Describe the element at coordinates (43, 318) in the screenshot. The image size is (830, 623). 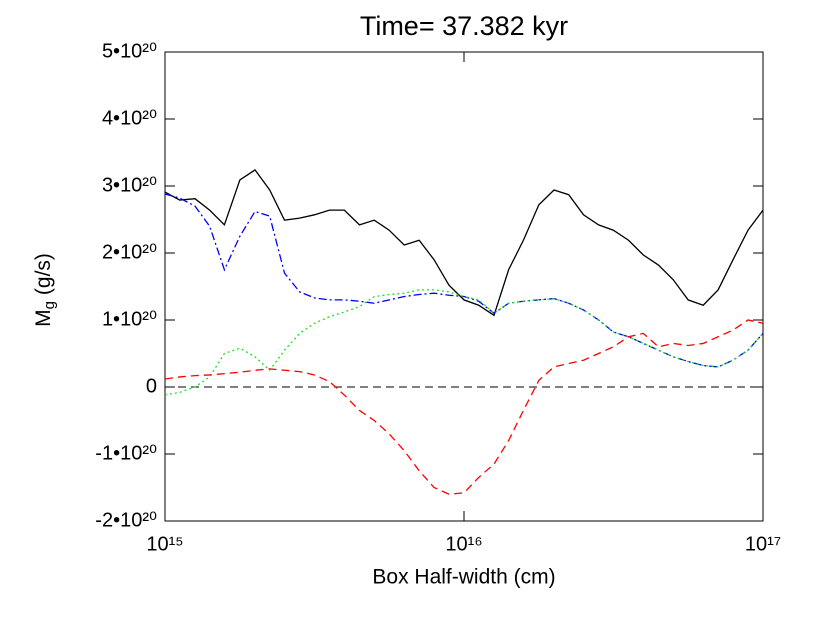
I see `y-label-symbol: M` at that location.